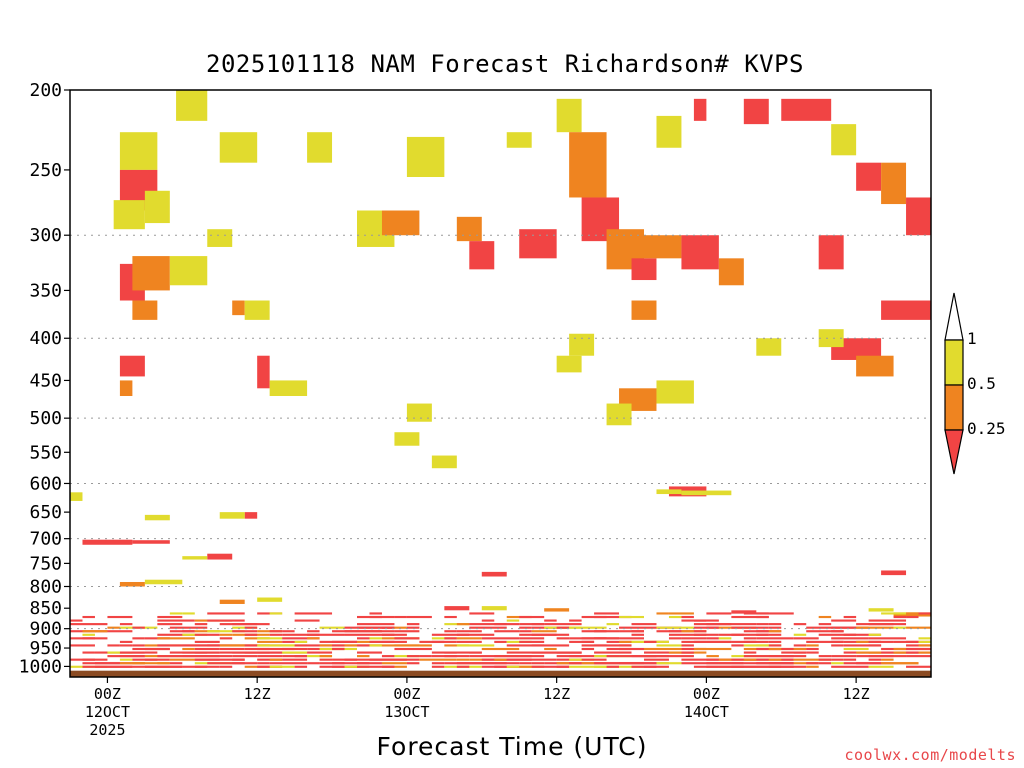  Describe the element at coordinates (45, 648) in the screenshot. I see `y-tick-label: 950` at that location.